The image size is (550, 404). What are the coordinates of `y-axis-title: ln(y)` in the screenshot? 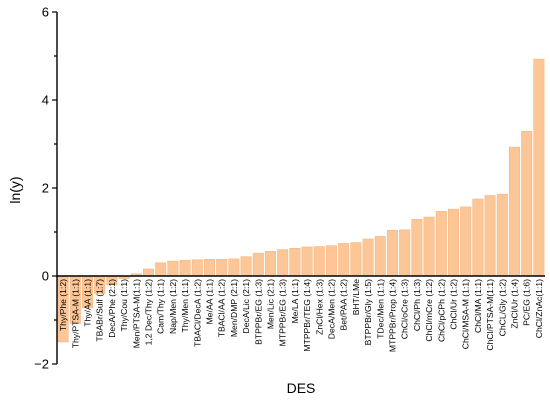 It's located at (15, 189).